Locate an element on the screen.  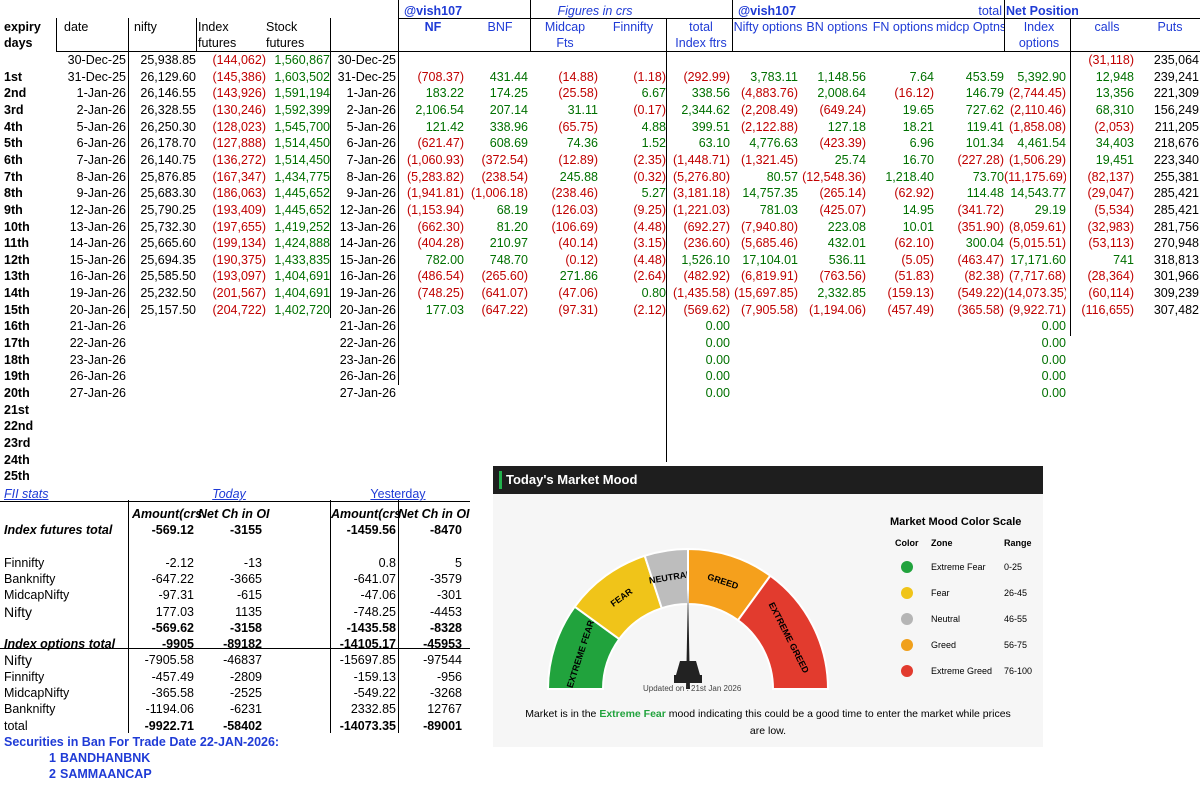
cell-fnopt: (51.83) is located at coordinates (914, 276).